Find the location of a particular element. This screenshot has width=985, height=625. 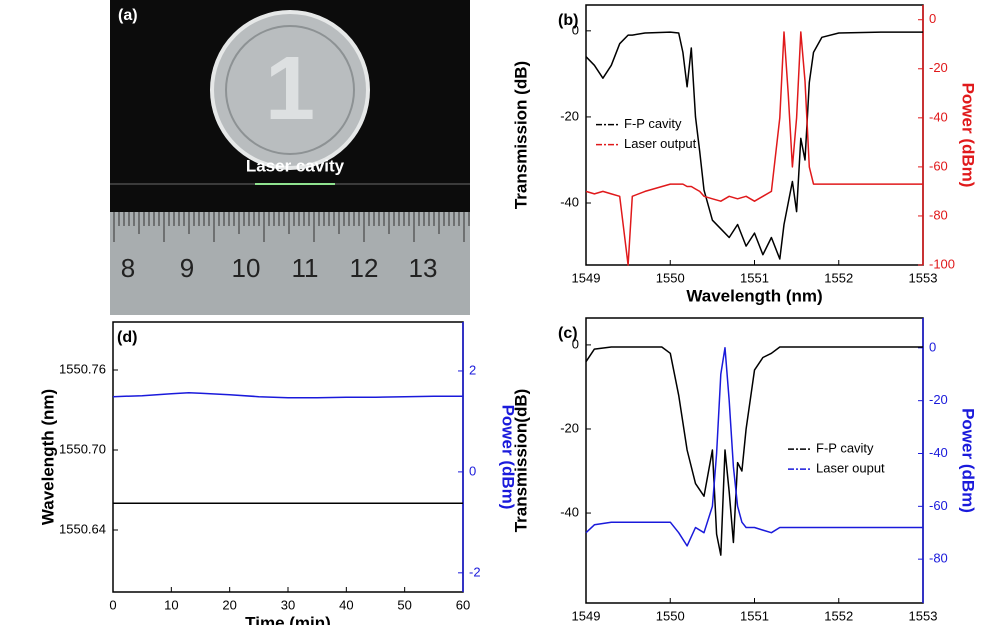

y-tick-label: 1550.76 is located at coordinates (82, 368).